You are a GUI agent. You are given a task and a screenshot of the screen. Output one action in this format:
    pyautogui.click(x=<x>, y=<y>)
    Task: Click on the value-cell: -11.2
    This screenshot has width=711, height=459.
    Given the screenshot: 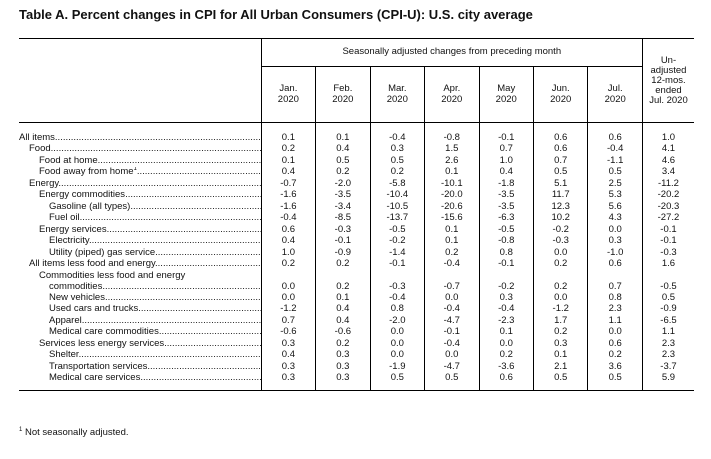 What is the action you would take?
    pyautogui.click(x=667, y=184)
    